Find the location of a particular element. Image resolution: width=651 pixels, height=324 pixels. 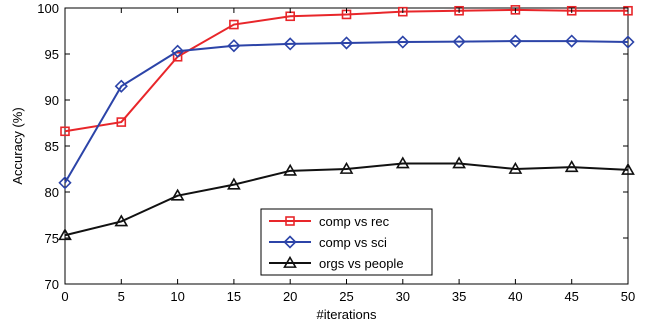

x-tick-label: 40 is located at coordinates (515, 296).